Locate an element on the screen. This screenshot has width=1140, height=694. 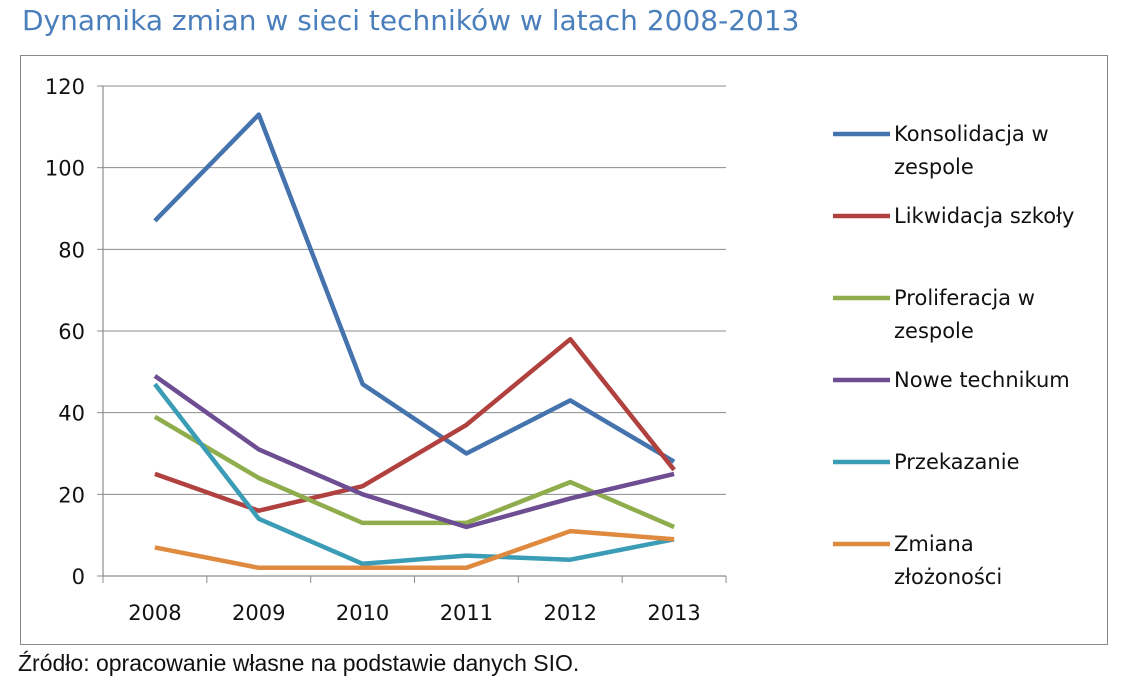
x-tick-label: 2009 is located at coordinates (258, 613).